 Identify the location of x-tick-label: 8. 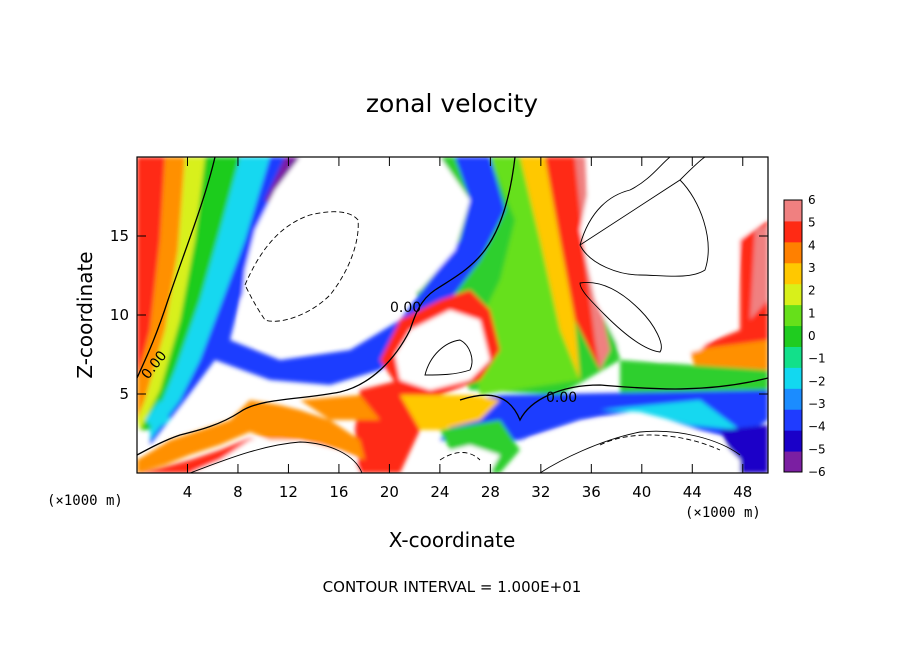
(238, 492).